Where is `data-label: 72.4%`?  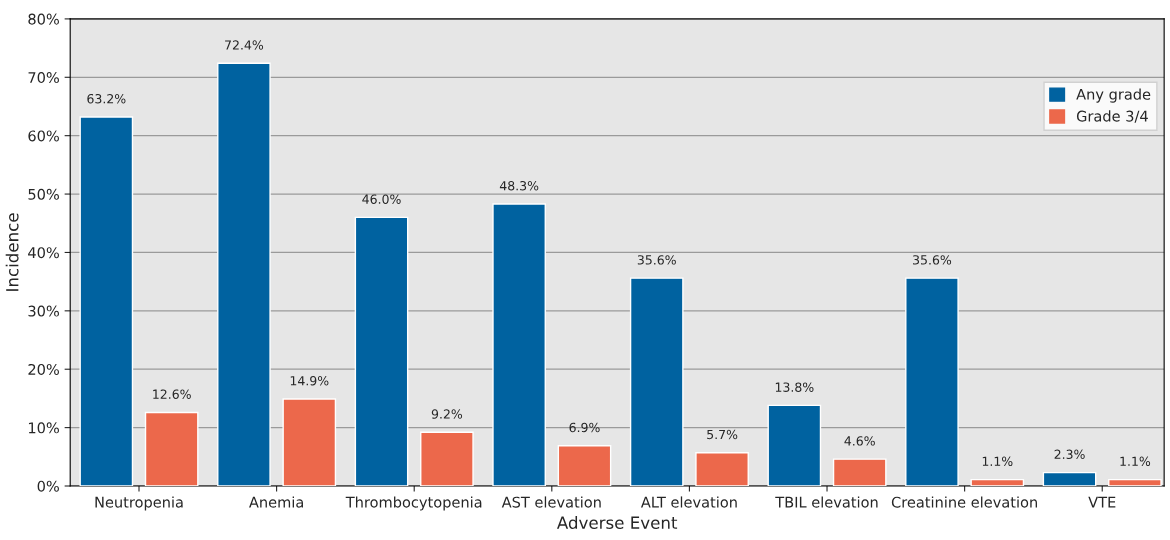 data-label: 72.4% is located at coordinates (244, 45).